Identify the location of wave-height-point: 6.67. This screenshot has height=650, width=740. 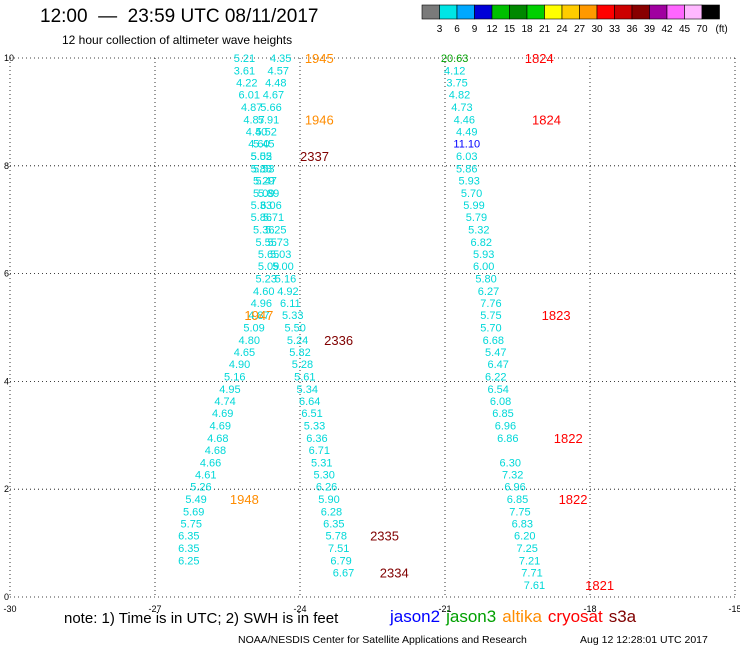
(343, 574).